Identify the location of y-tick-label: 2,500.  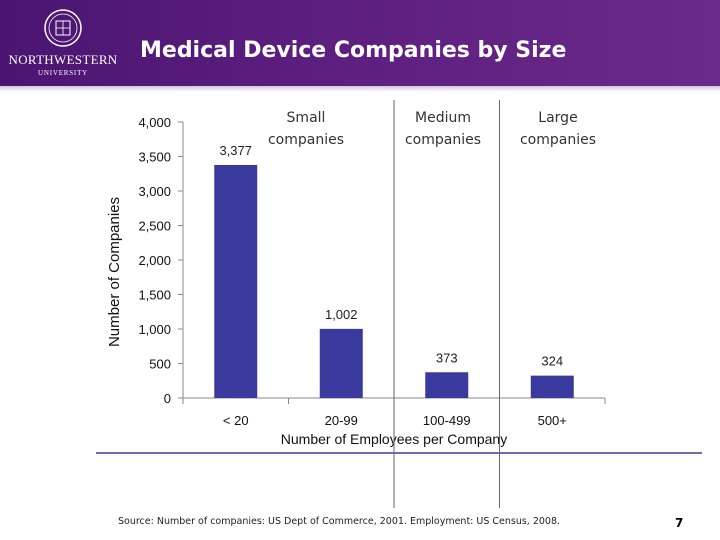
(154, 226).